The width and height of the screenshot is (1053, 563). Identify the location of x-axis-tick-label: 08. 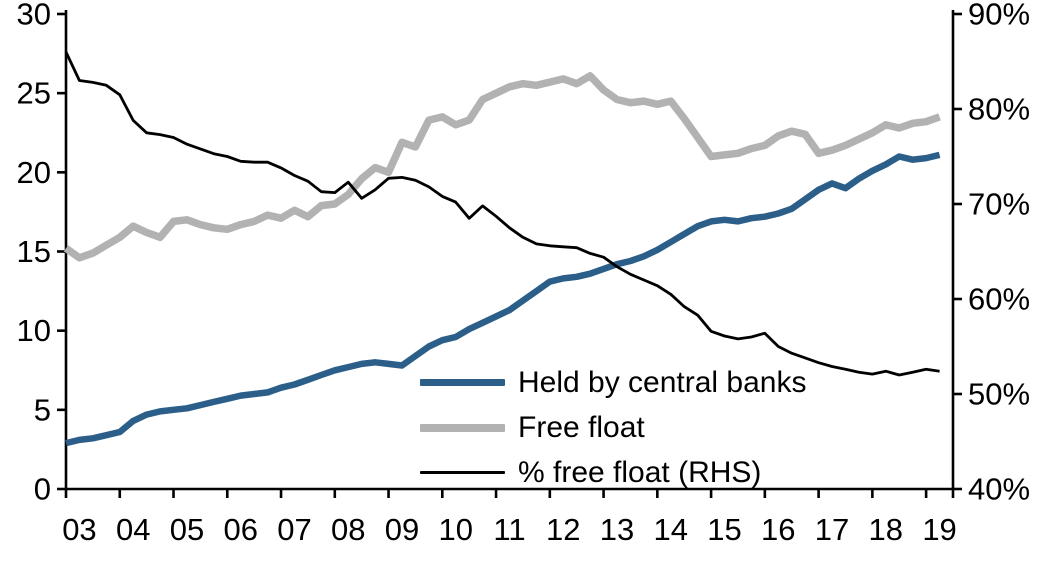
(348, 529).